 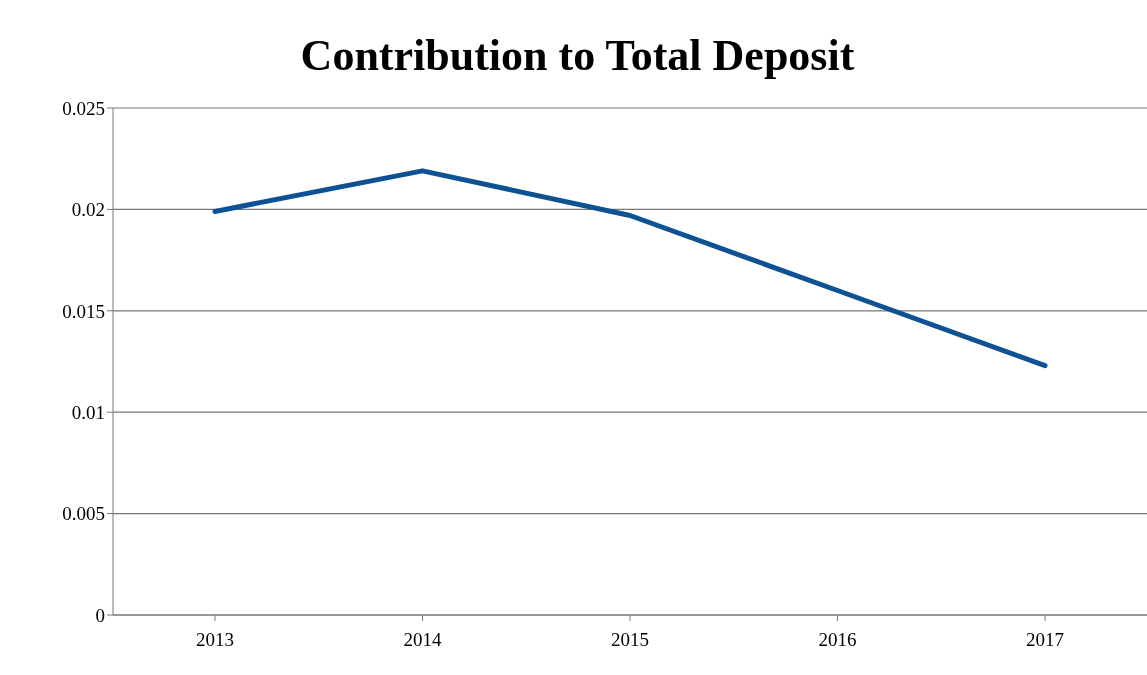 What do you see at coordinates (88, 412) in the screenshot?
I see `y-tick-label: 0.01` at bounding box center [88, 412].